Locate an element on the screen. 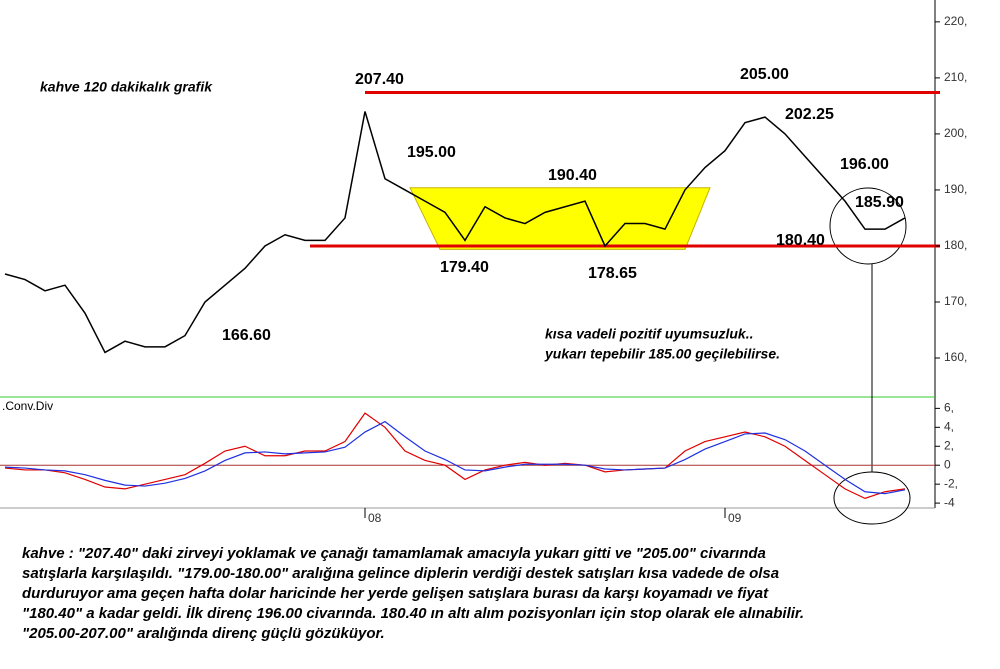 The height and width of the screenshot is (669, 1000). annotation: 195.00 is located at coordinates (431, 152).